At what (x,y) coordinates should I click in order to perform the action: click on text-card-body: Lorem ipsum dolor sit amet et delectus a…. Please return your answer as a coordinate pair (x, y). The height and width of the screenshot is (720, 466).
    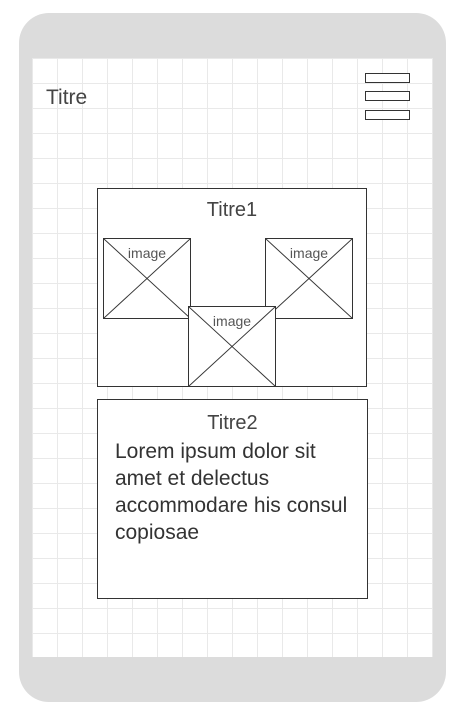
    Looking at the image, I should click on (231, 492).